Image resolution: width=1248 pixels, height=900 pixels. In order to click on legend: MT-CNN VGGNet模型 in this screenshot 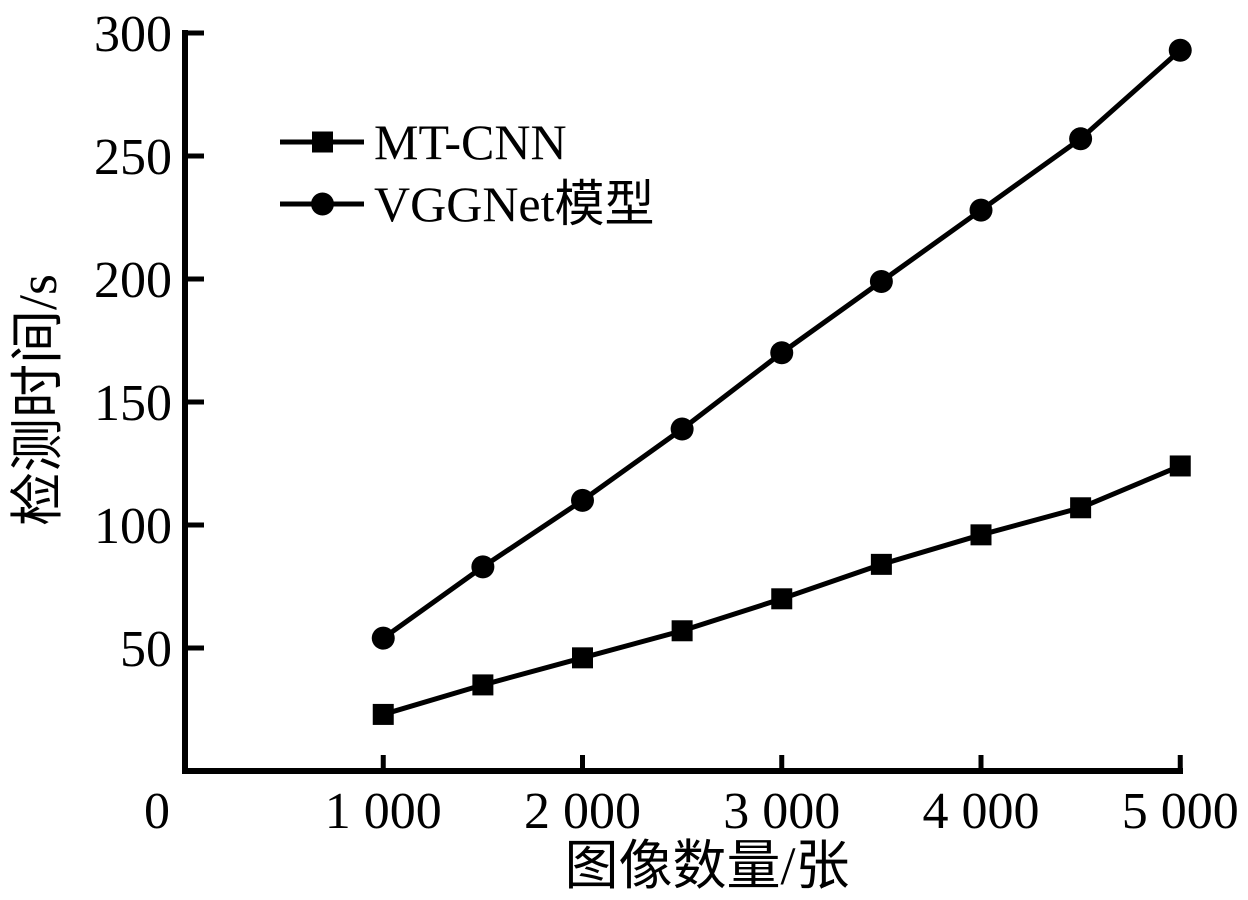, I will do `click(467, 173)`.